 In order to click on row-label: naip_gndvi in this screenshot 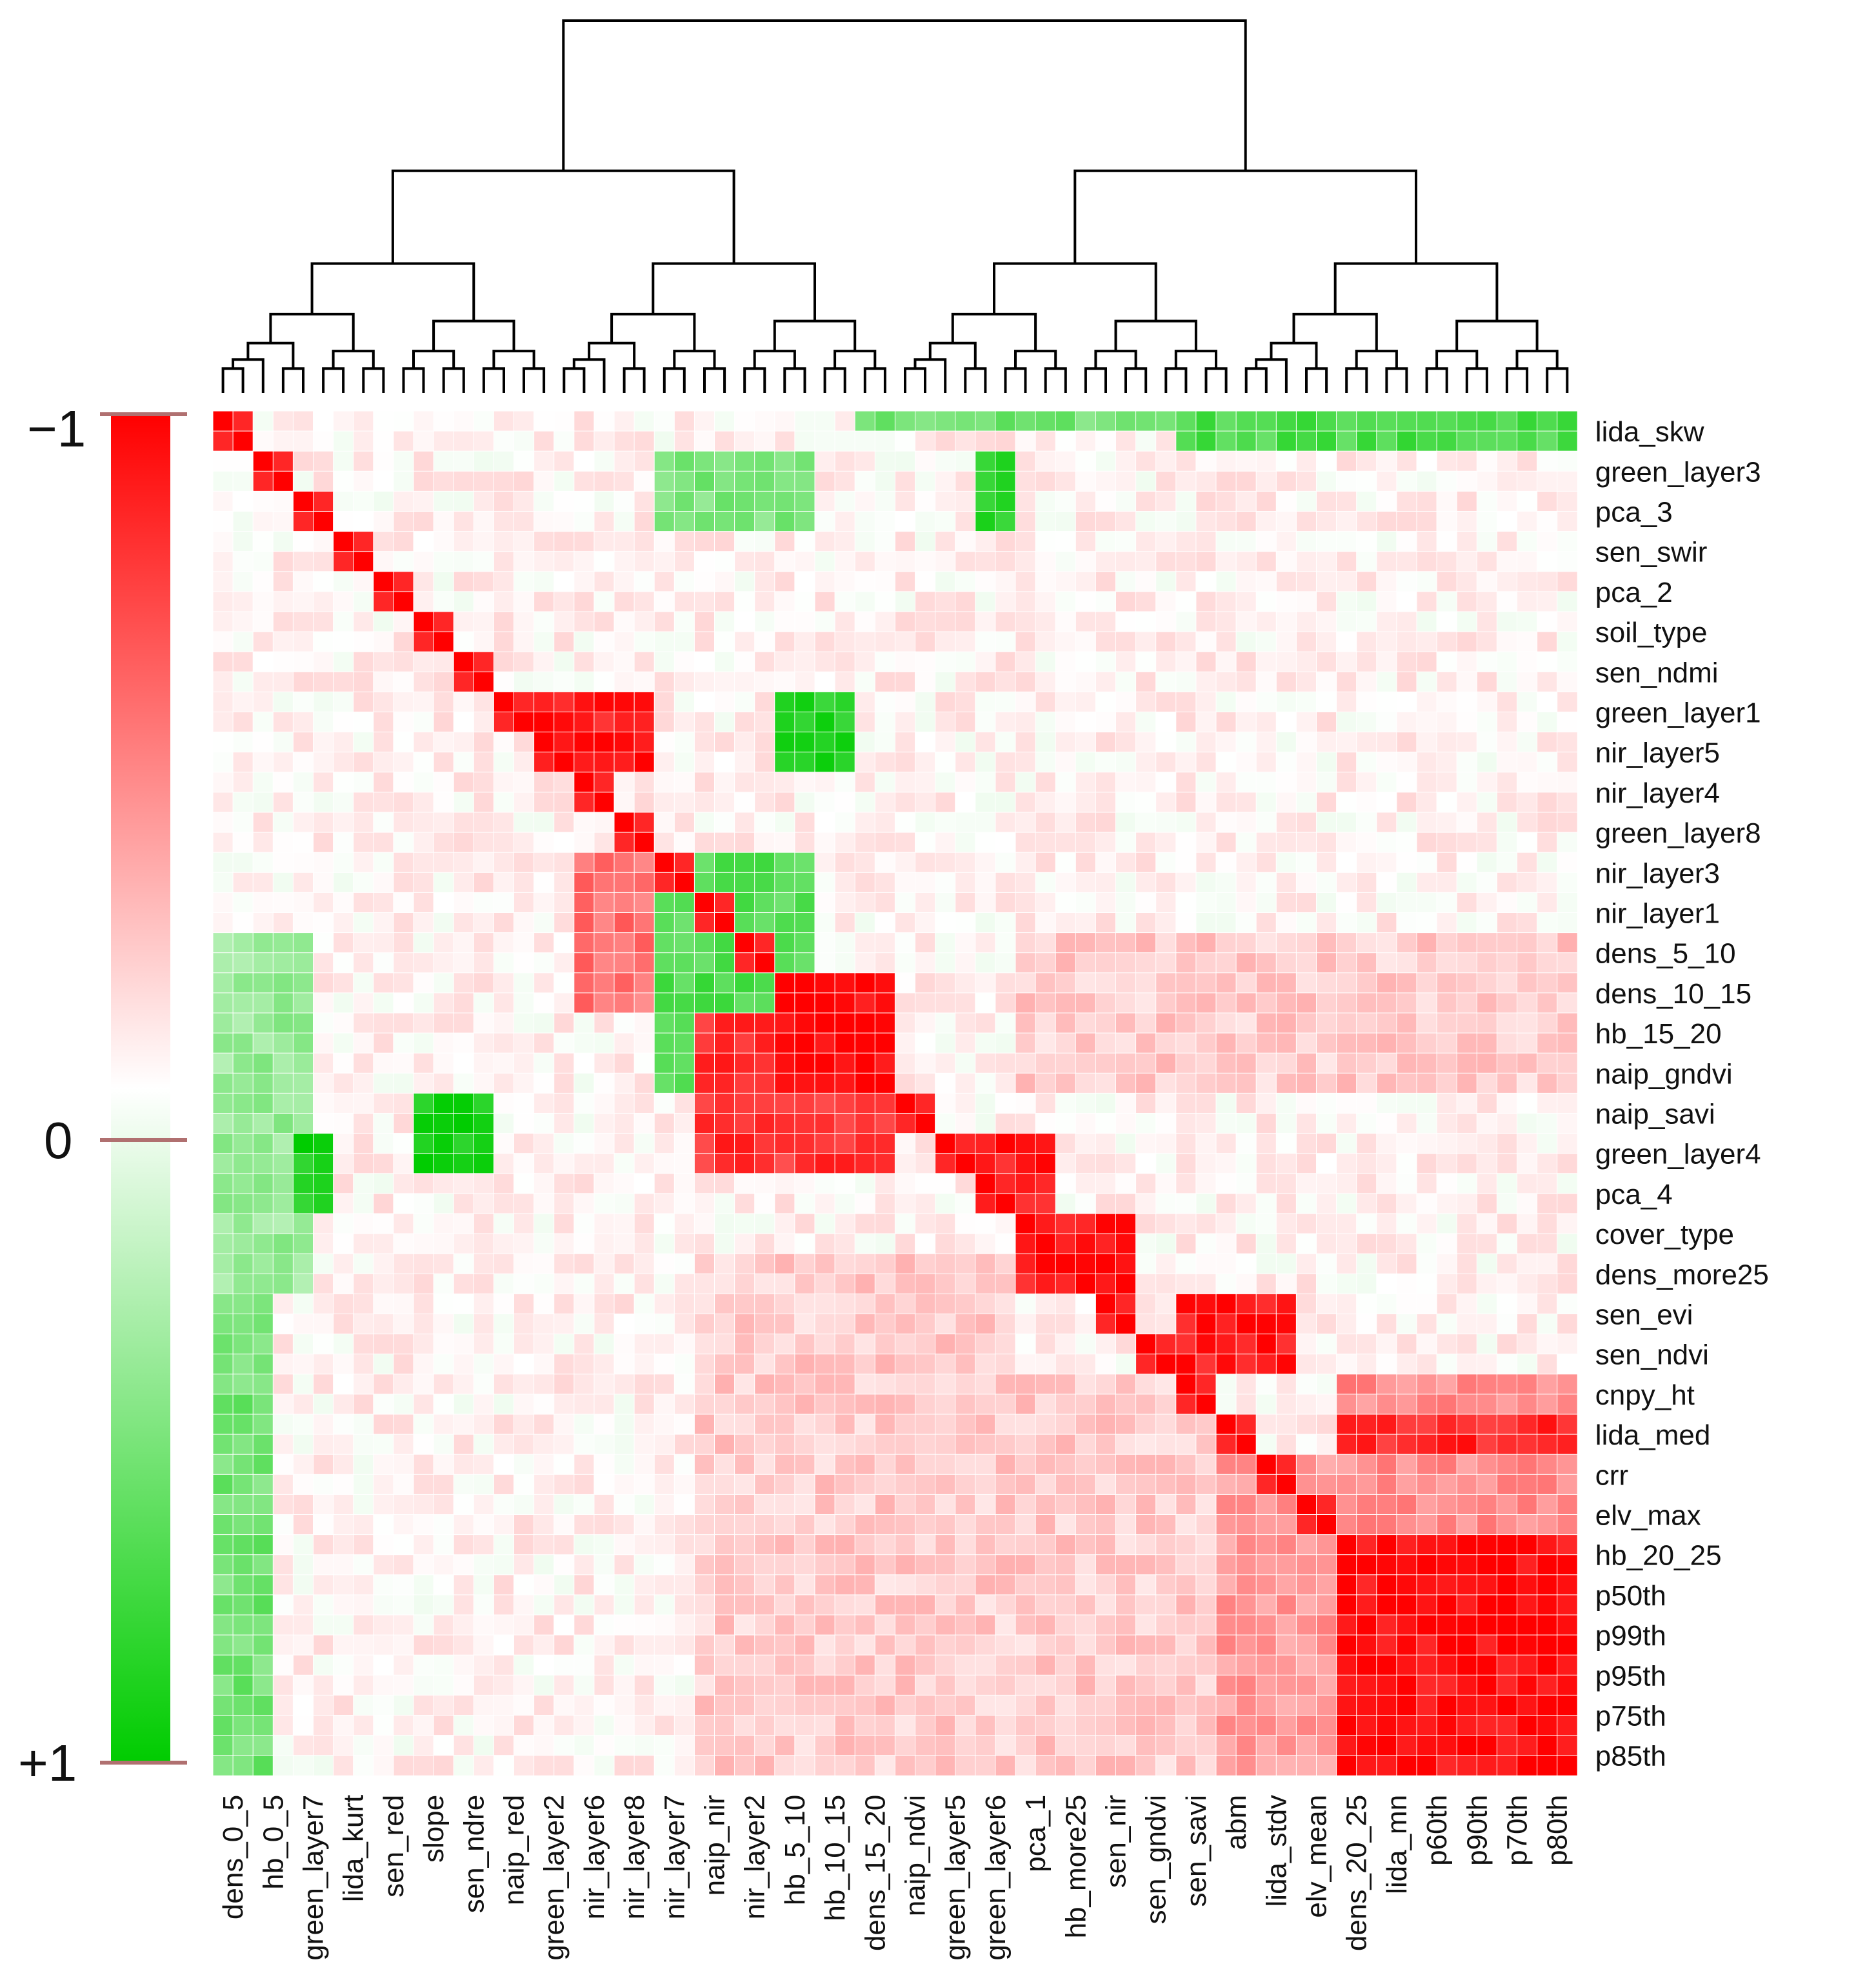, I will do `click(1664, 1074)`.